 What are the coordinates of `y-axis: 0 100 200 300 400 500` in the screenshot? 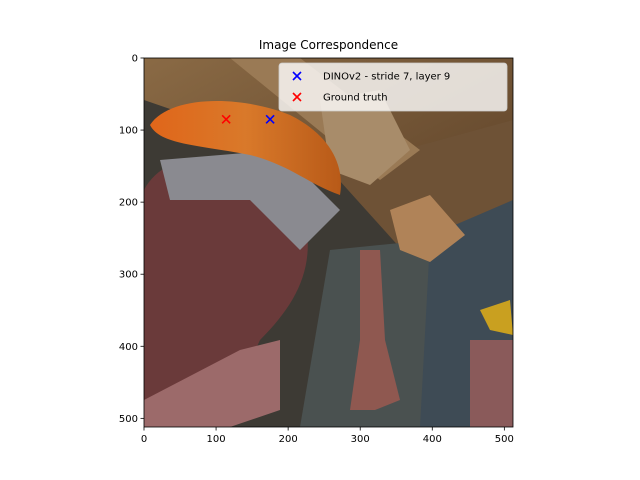 It's located at (131, 239).